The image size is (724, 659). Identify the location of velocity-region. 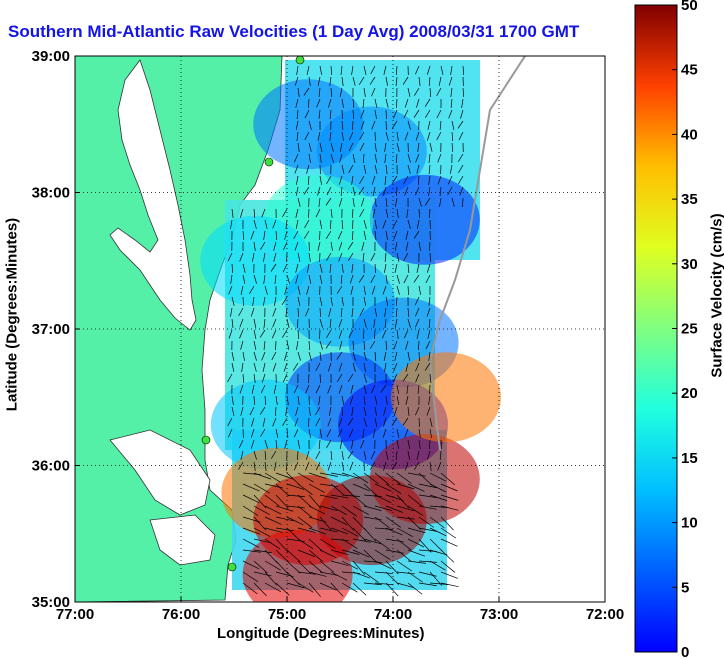
(297, 565).